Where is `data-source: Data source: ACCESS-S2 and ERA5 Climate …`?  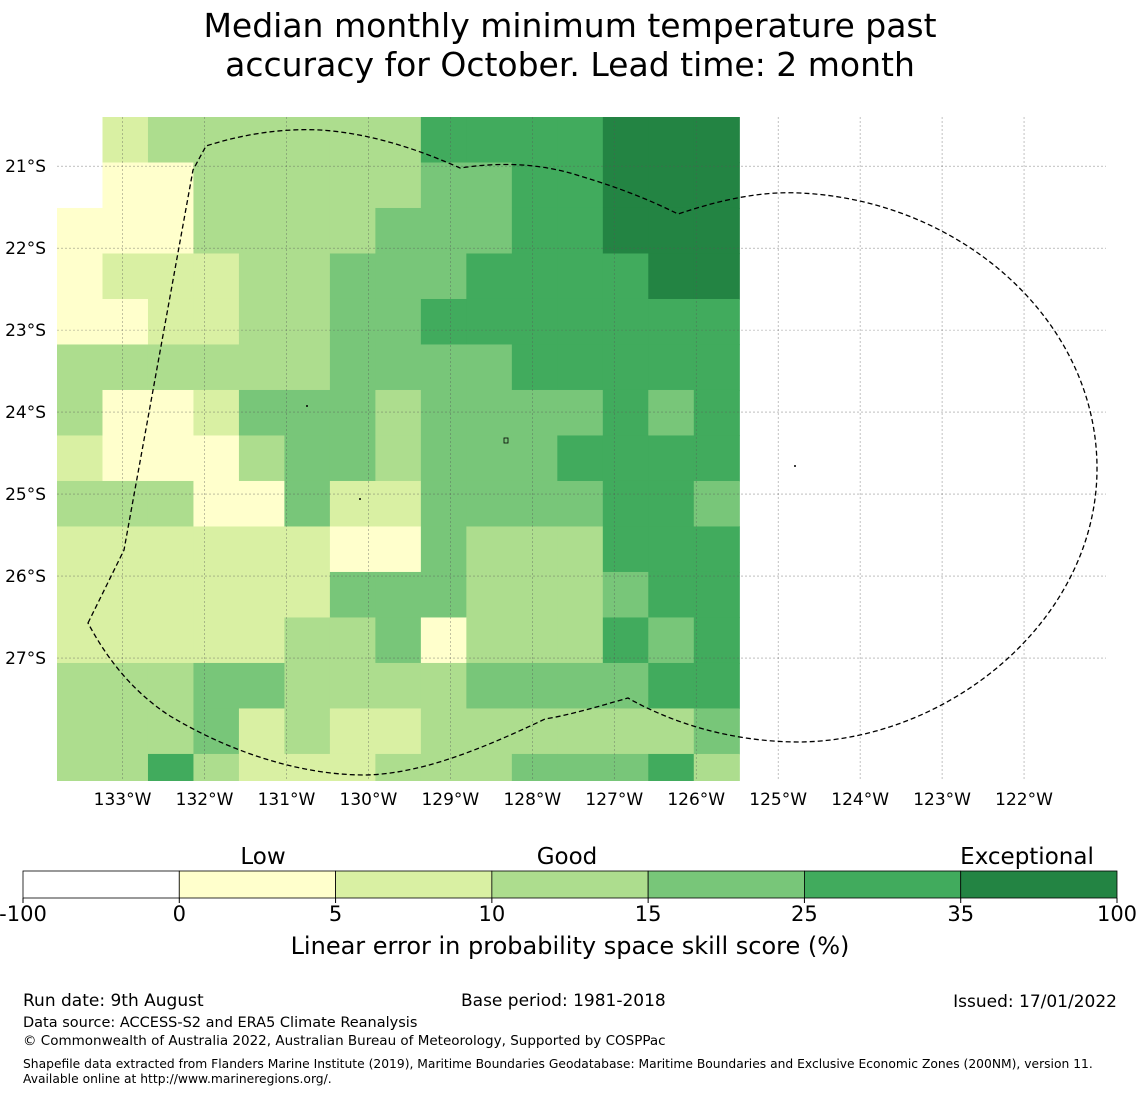 data-source: Data source: ACCESS-S2 and ERA5 Climate … is located at coordinates (220, 1023).